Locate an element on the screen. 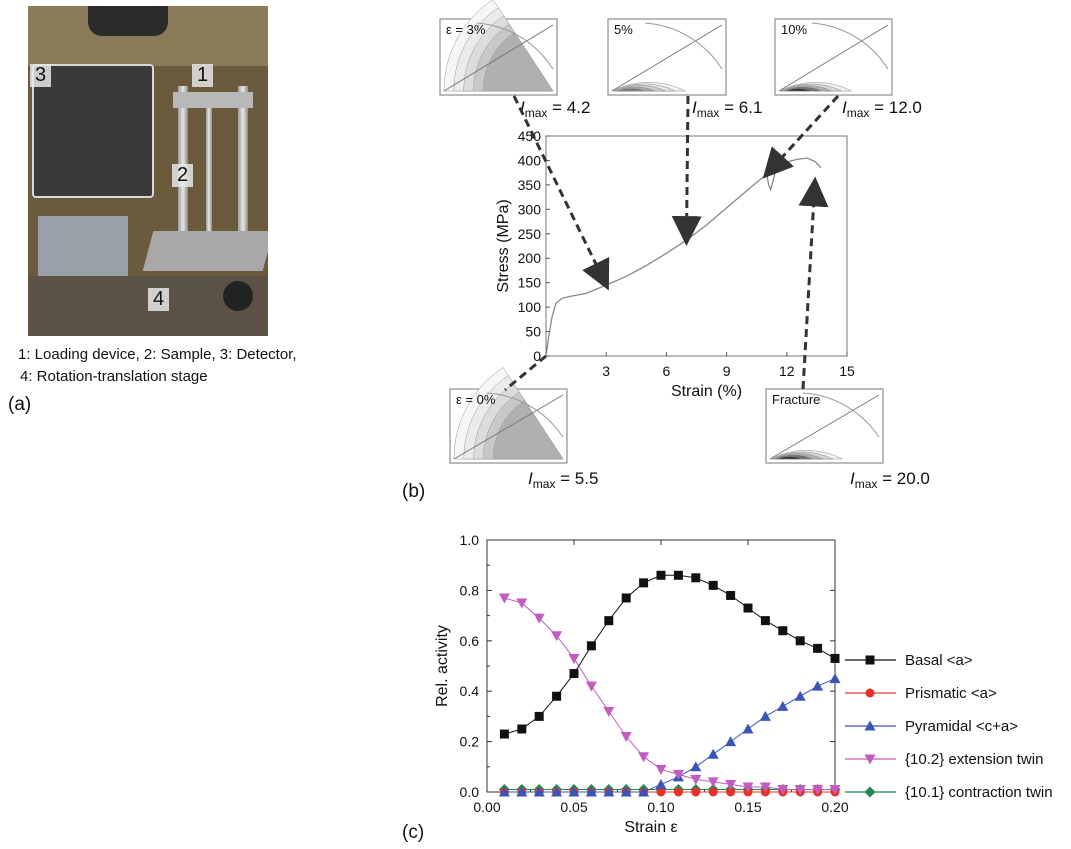  legend-label: Basal <a> is located at coordinates (939, 660).